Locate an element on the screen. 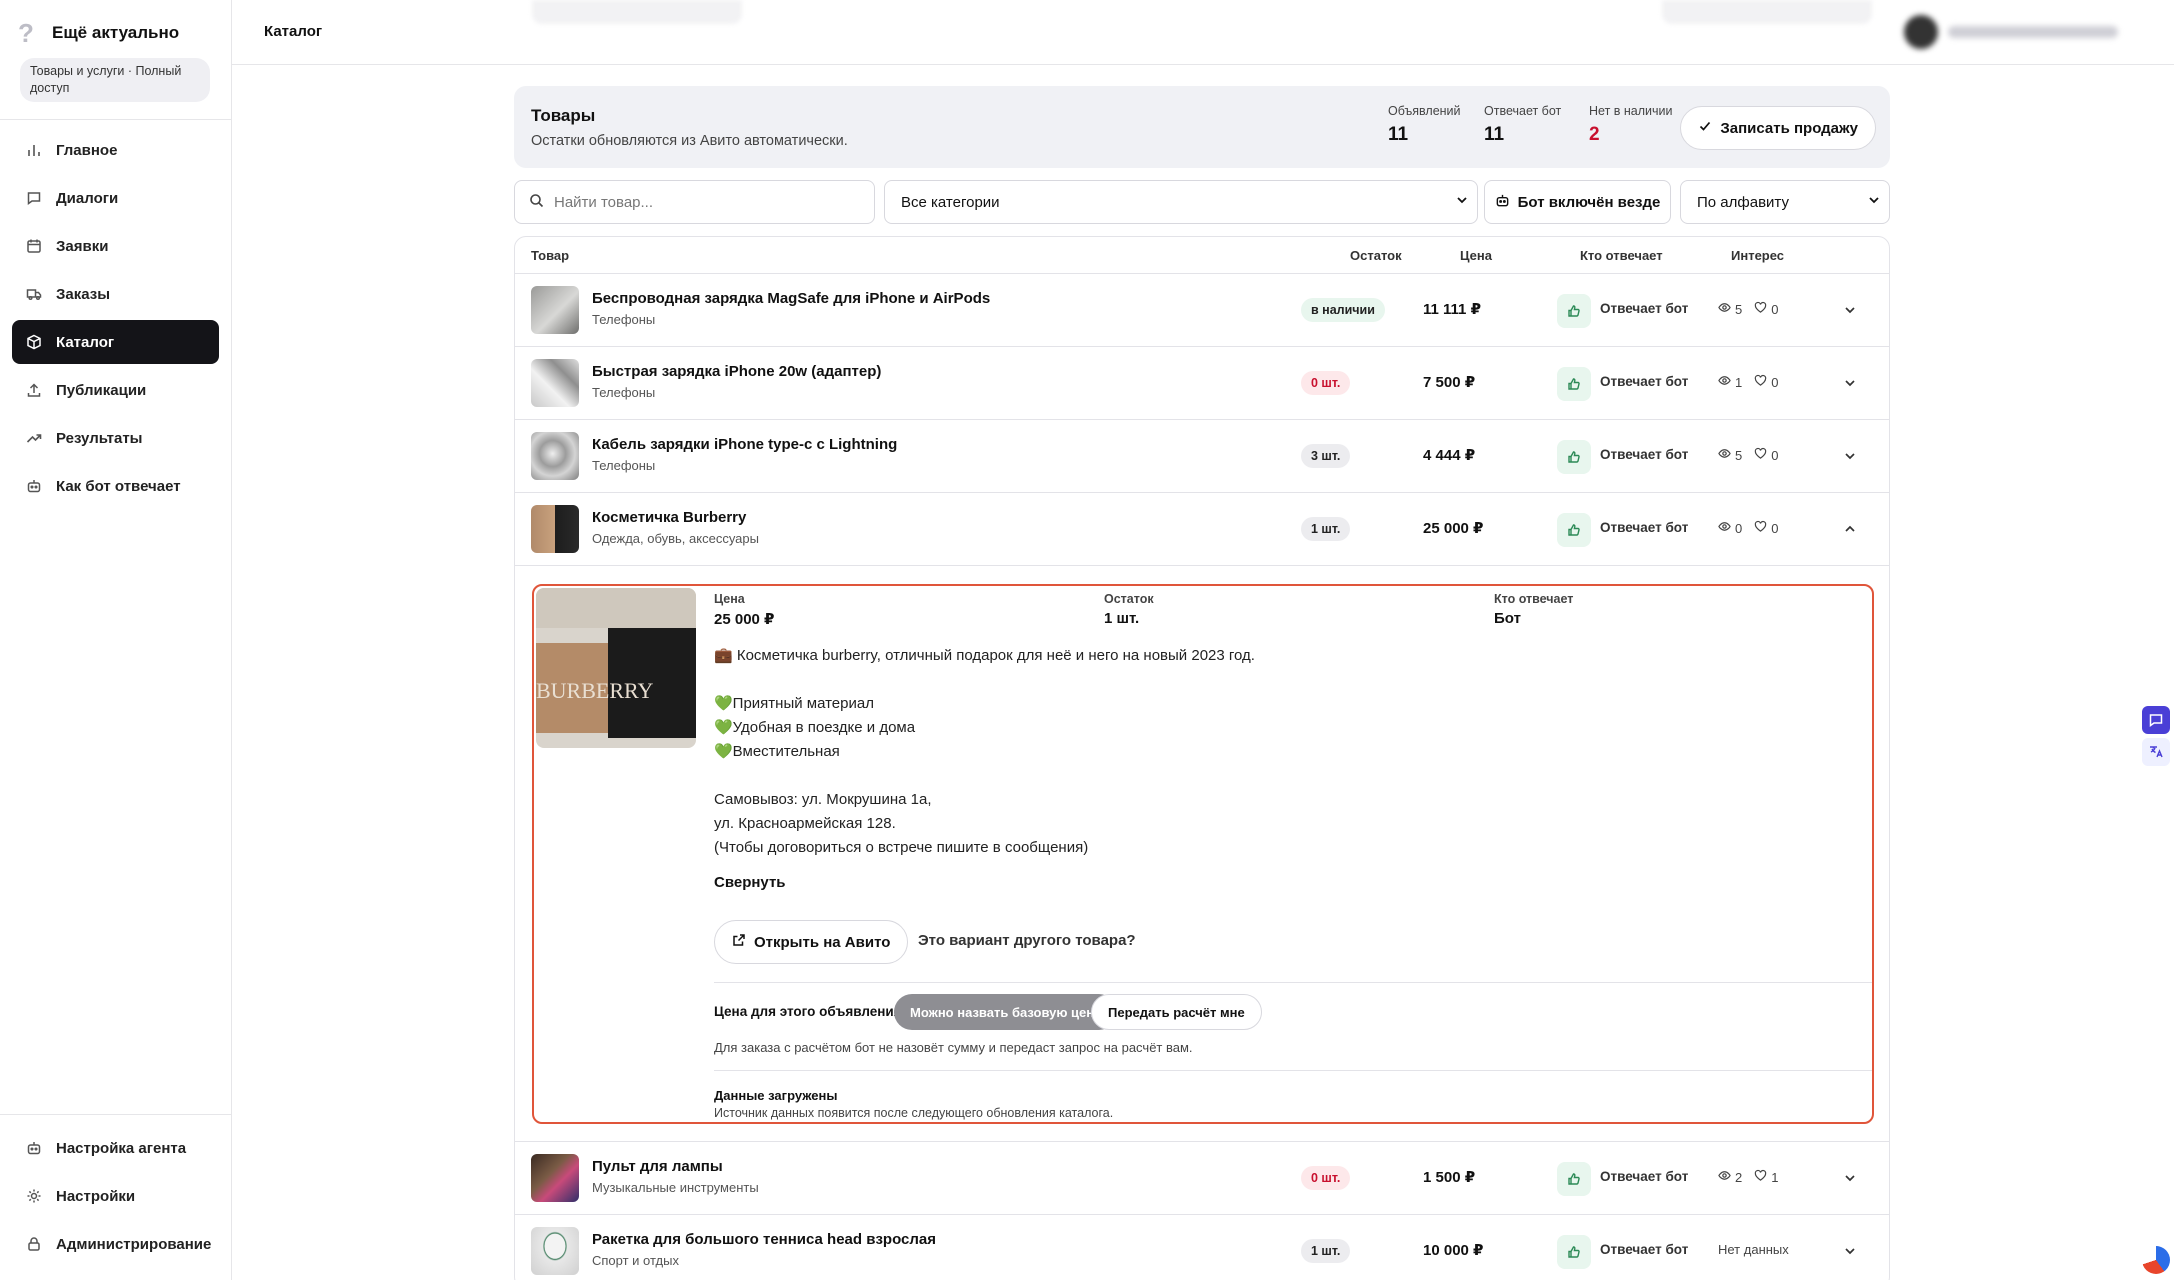  stat-listings: Объявлений 11 is located at coordinates (1424, 125).